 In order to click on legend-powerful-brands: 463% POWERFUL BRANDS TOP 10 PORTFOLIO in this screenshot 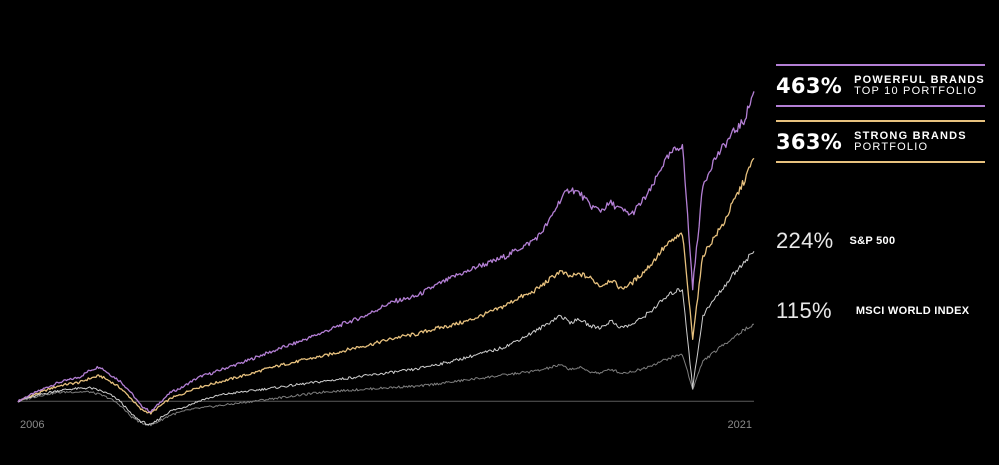, I will do `click(880, 85)`.